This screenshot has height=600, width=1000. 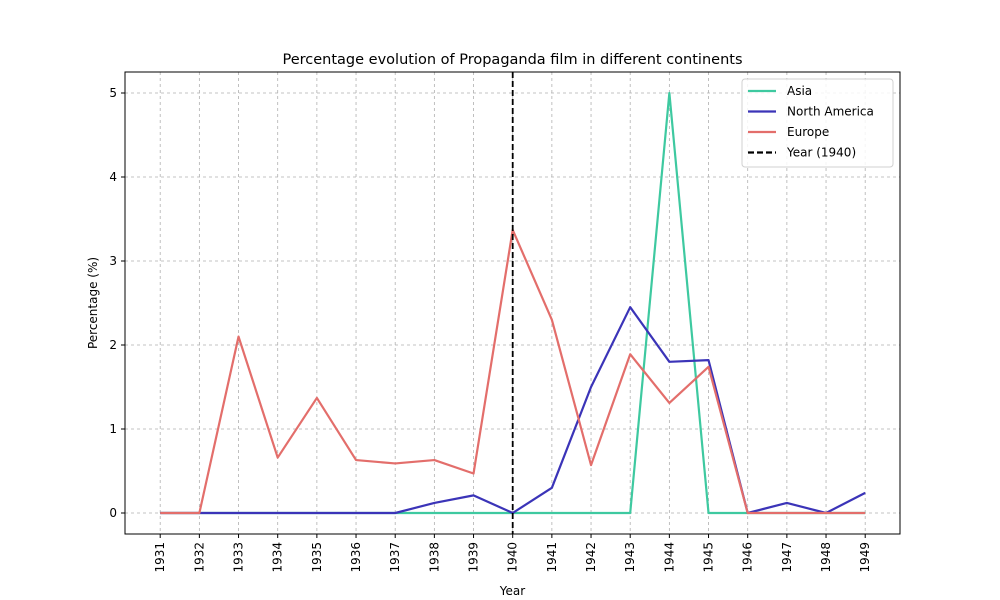 What do you see at coordinates (160, 557) in the screenshot?
I see `x-tick-label: 1931` at bounding box center [160, 557].